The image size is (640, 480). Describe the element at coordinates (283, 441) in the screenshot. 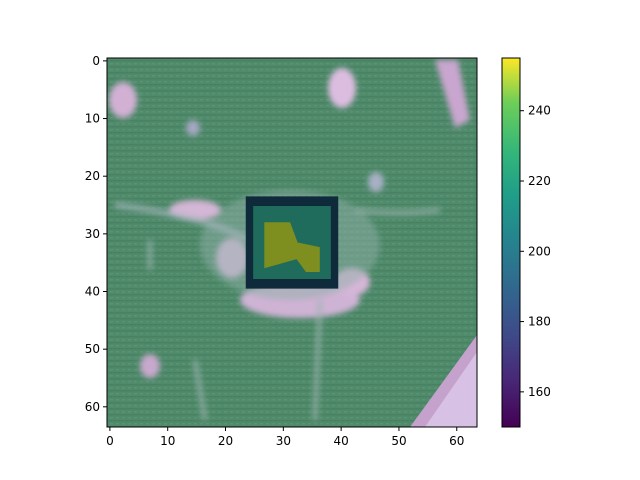

I see `x-tick-label: 30` at that location.